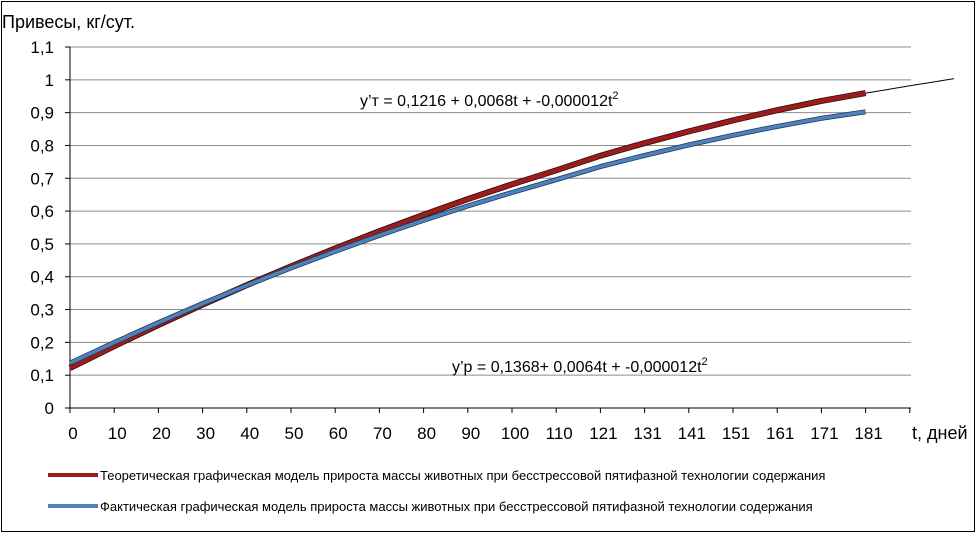 The width and height of the screenshot is (978, 538). What do you see at coordinates (615, 96) in the screenshot?
I see `equation-theoretical-sup: 2` at bounding box center [615, 96].